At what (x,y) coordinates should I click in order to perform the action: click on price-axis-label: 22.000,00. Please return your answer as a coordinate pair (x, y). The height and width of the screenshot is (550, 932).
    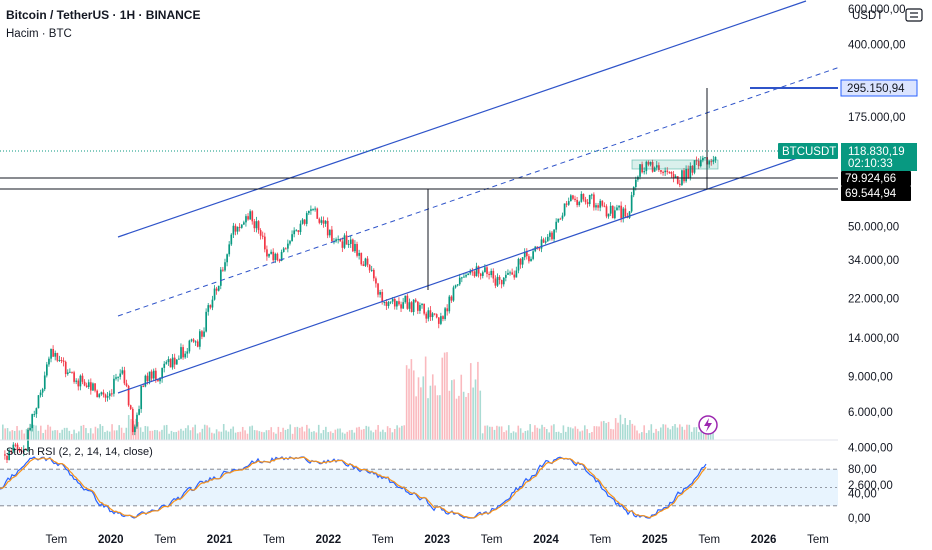
    Looking at the image, I should click on (873, 299).